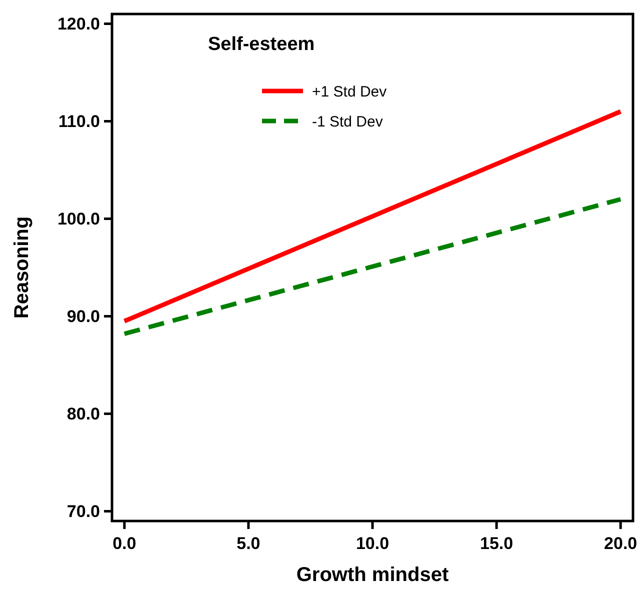 This screenshot has width=644, height=593. I want to click on y-tick-label: 100.0, so click(78, 219).